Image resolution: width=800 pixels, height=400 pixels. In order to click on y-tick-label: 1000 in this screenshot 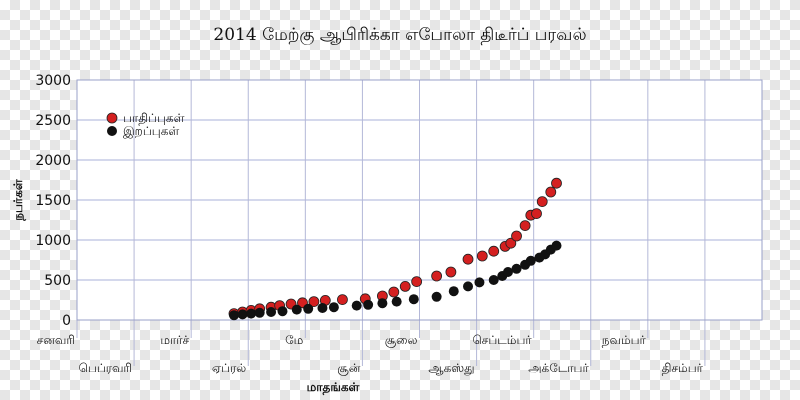, I will do `click(53, 241)`.